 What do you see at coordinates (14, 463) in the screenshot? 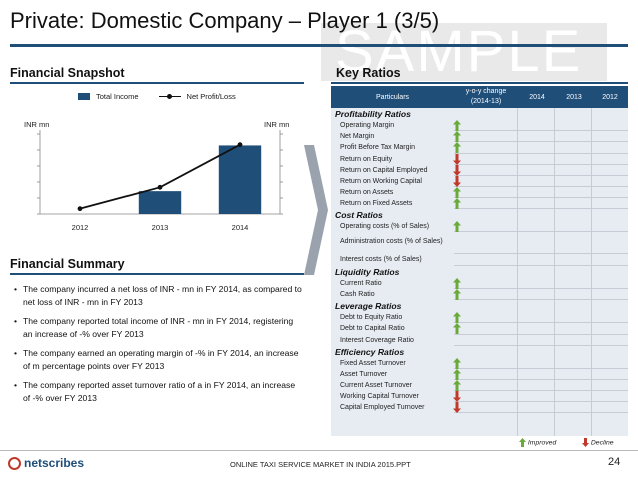
I see `logo-icon` at bounding box center [14, 463].